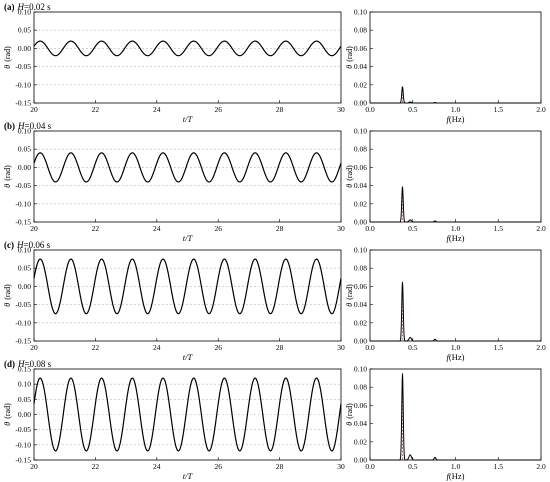 The height and width of the screenshot is (482, 550). I want to click on x-tick-label: 20, so click(34, 109).